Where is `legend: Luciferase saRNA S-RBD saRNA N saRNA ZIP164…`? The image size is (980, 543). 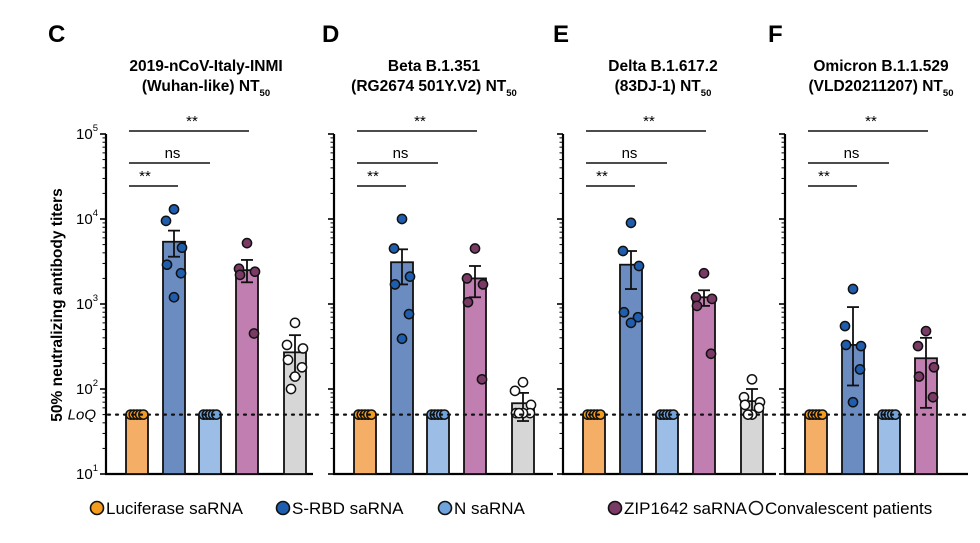 legend: Luciferase saRNA S-RBD saRNA N saRNA ZIP164… is located at coordinates (510, 508).